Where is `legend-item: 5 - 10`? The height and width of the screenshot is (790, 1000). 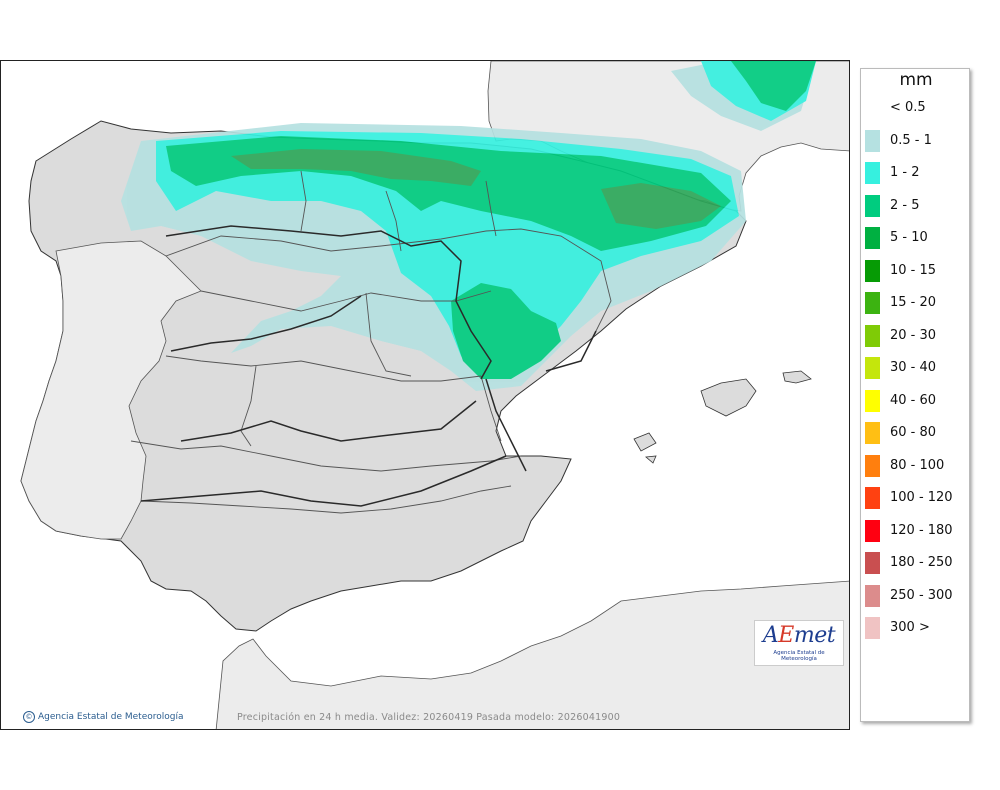
legend-item: 5 - 10 is located at coordinates (916, 239).